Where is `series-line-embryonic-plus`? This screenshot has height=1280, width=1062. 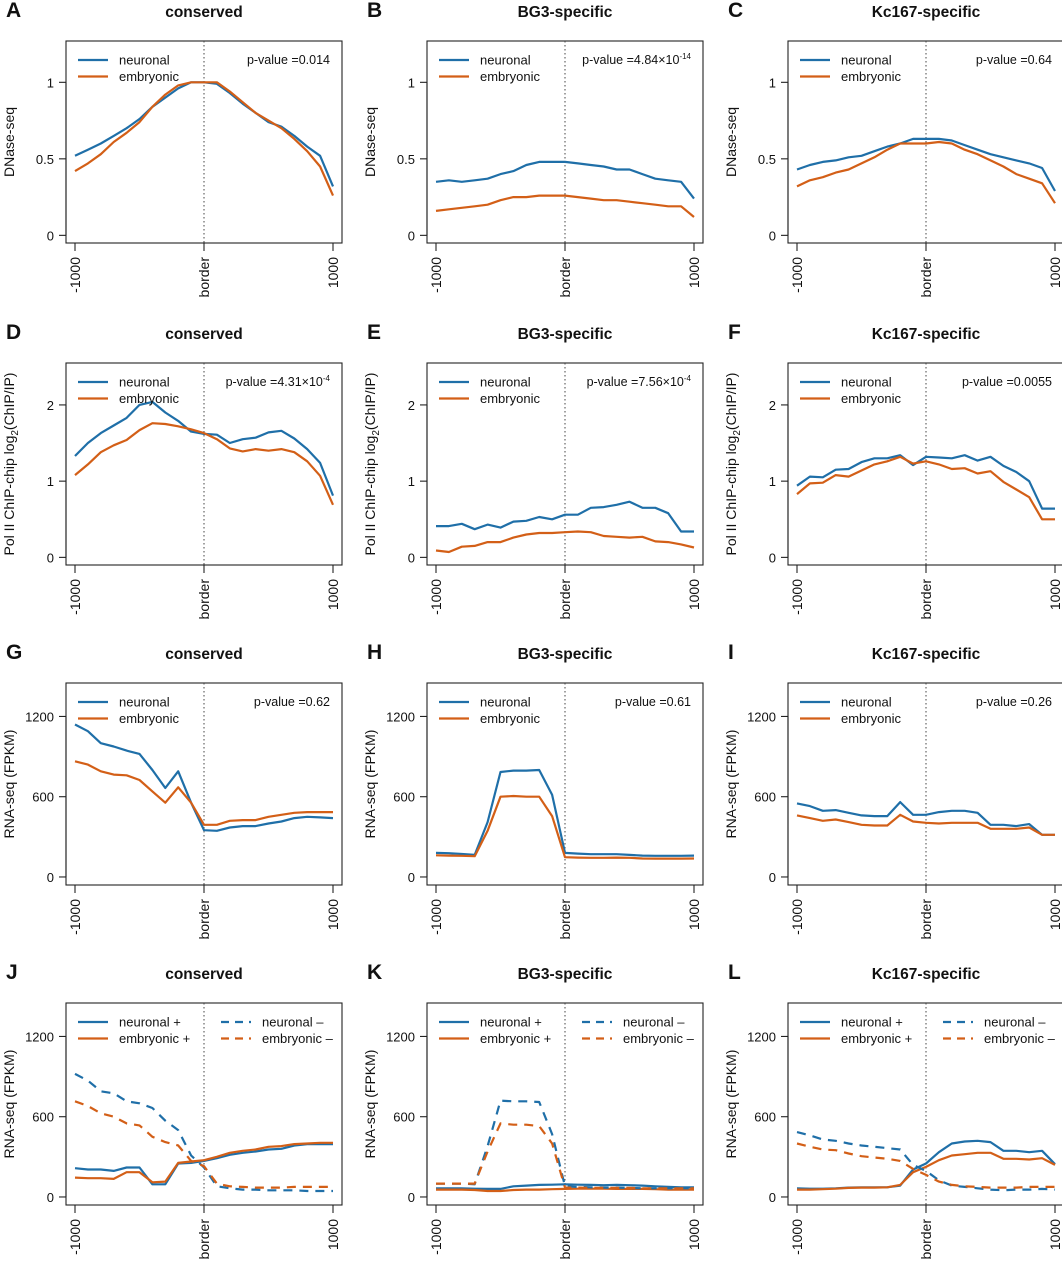 series-line-embryonic-plus is located at coordinates (203, 1162).